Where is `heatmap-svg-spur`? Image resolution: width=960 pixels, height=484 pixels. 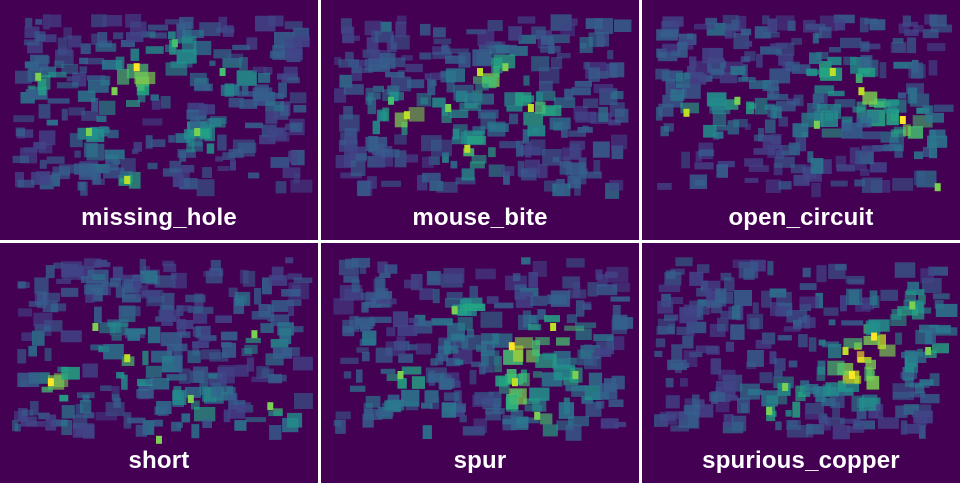 heatmap-svg-spur is located at coordinates (483, 349).